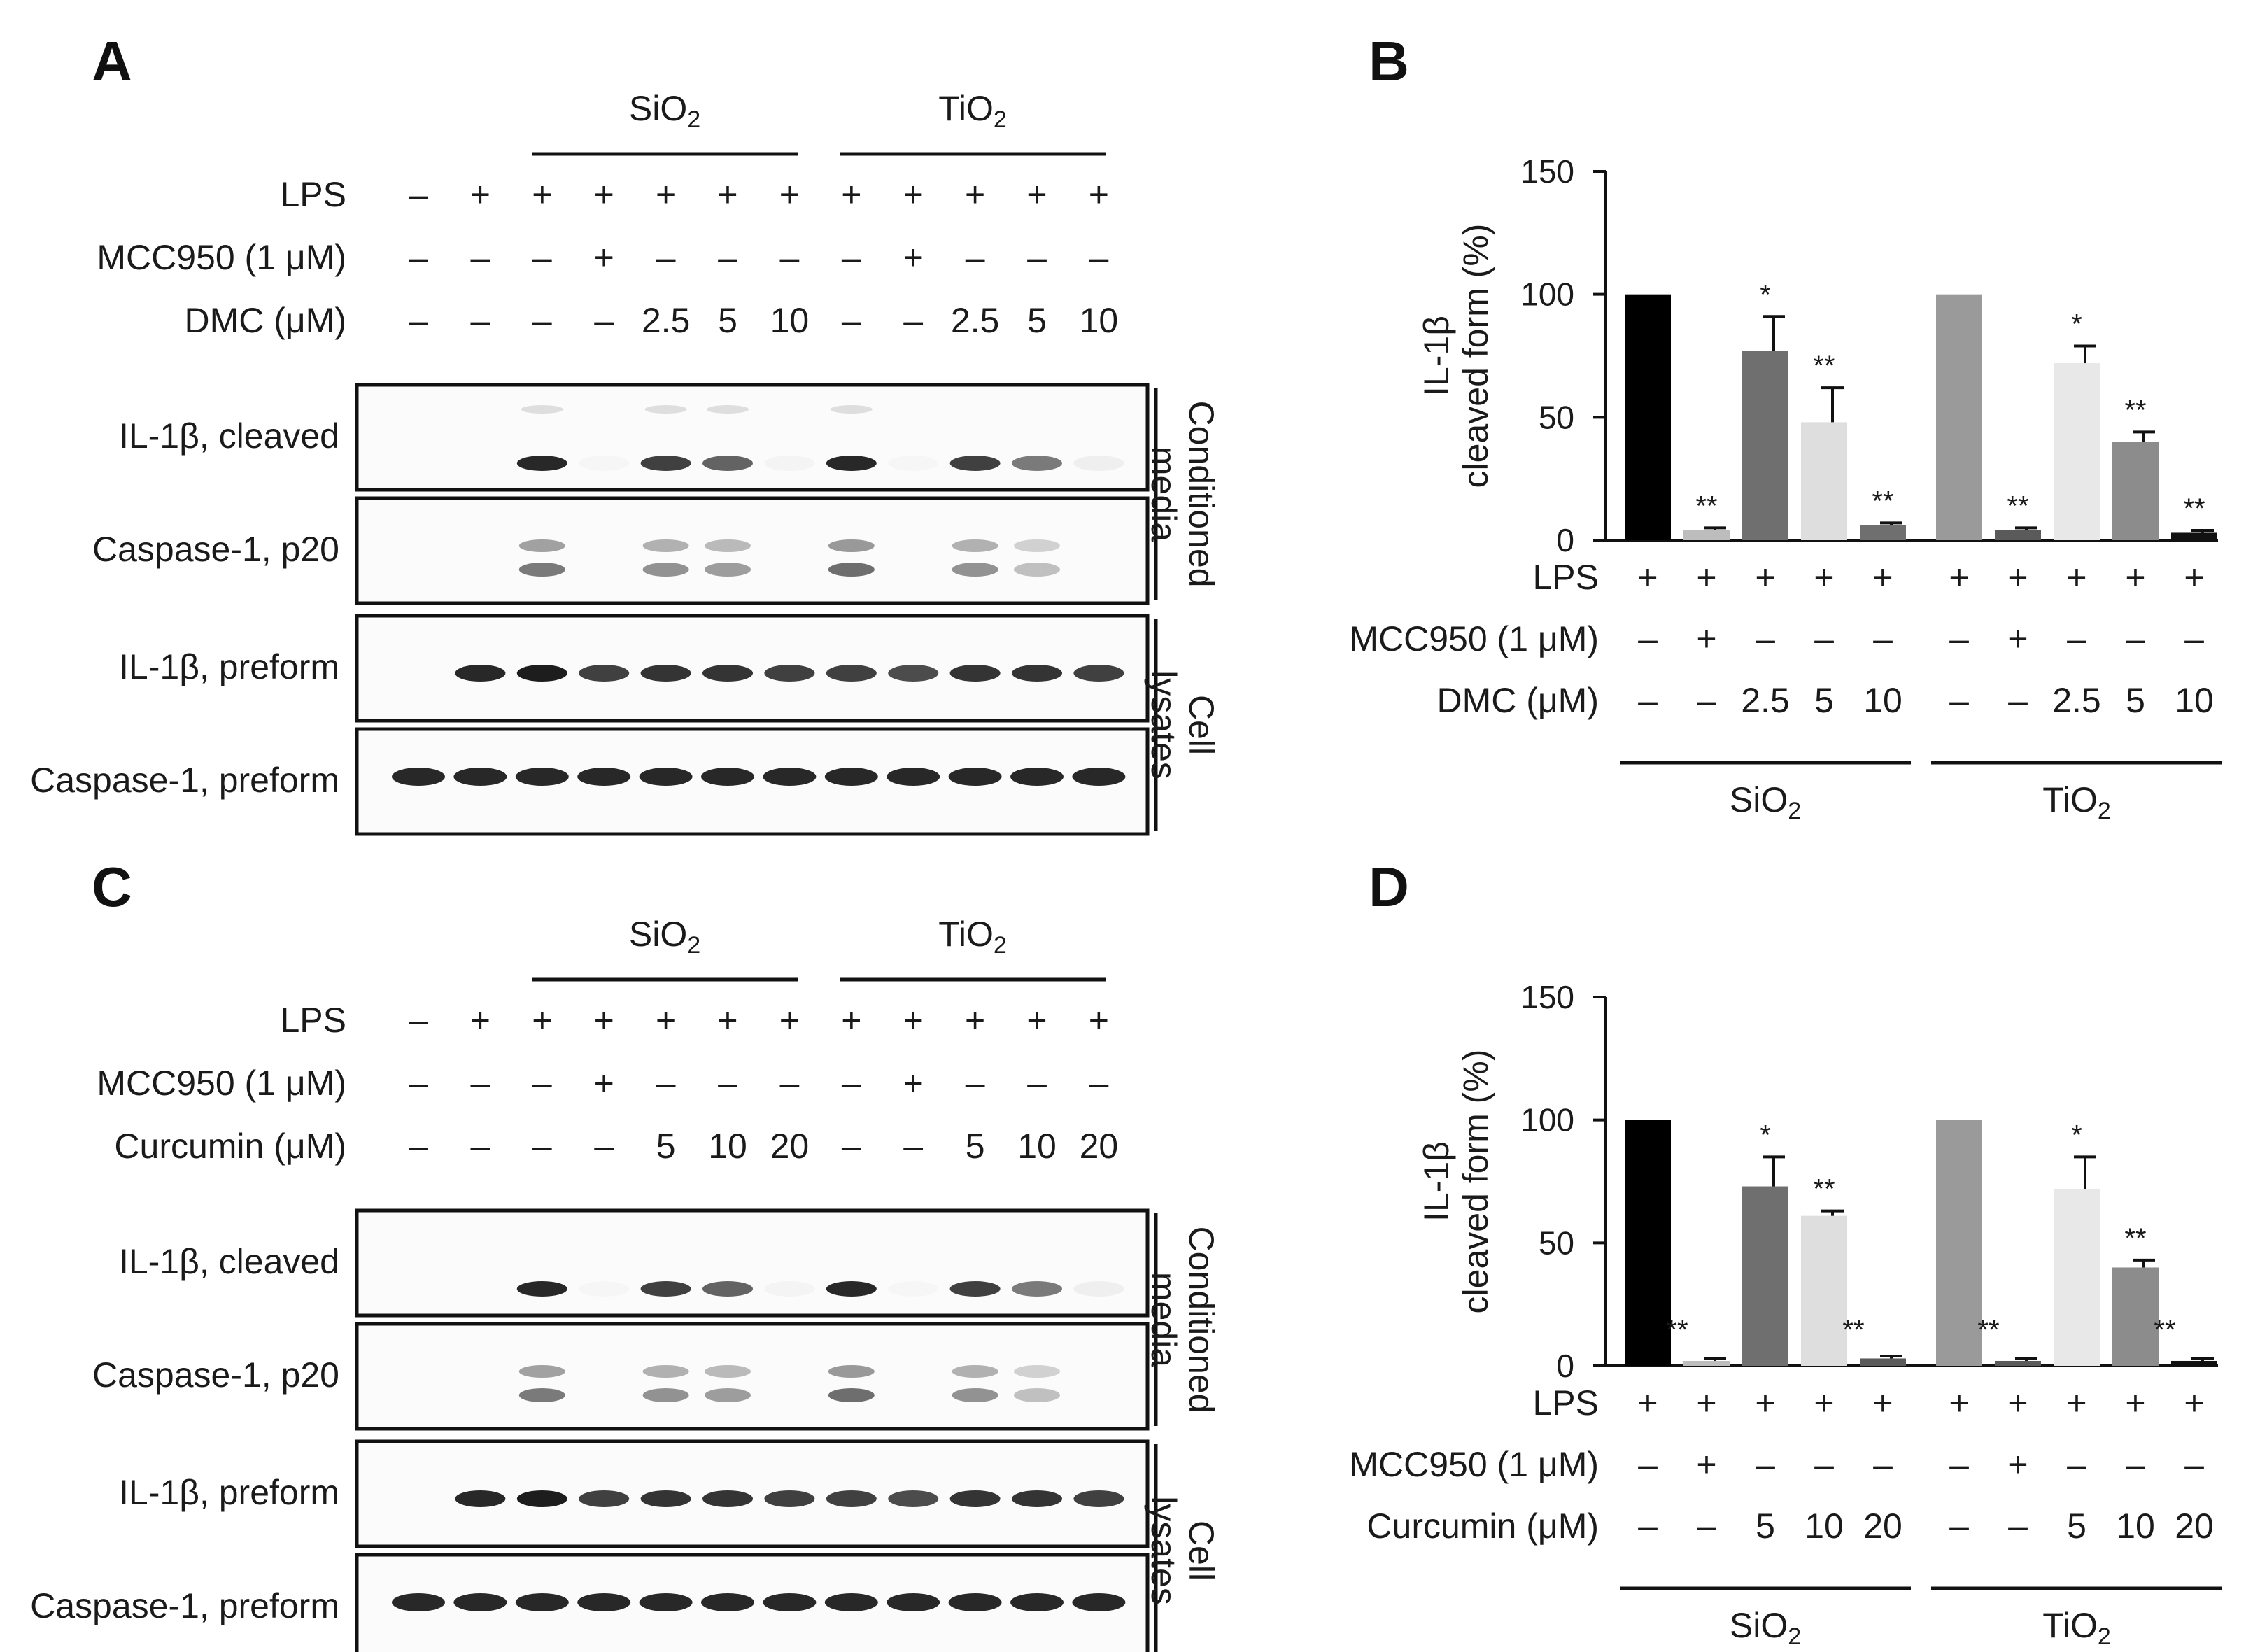 The height and width of the screenshot is (1652, 2253). What do you see at coordinates (666, 1146) in the screenshot?
I see `treatment-mark: 5` at bounding box center [666, 1146].